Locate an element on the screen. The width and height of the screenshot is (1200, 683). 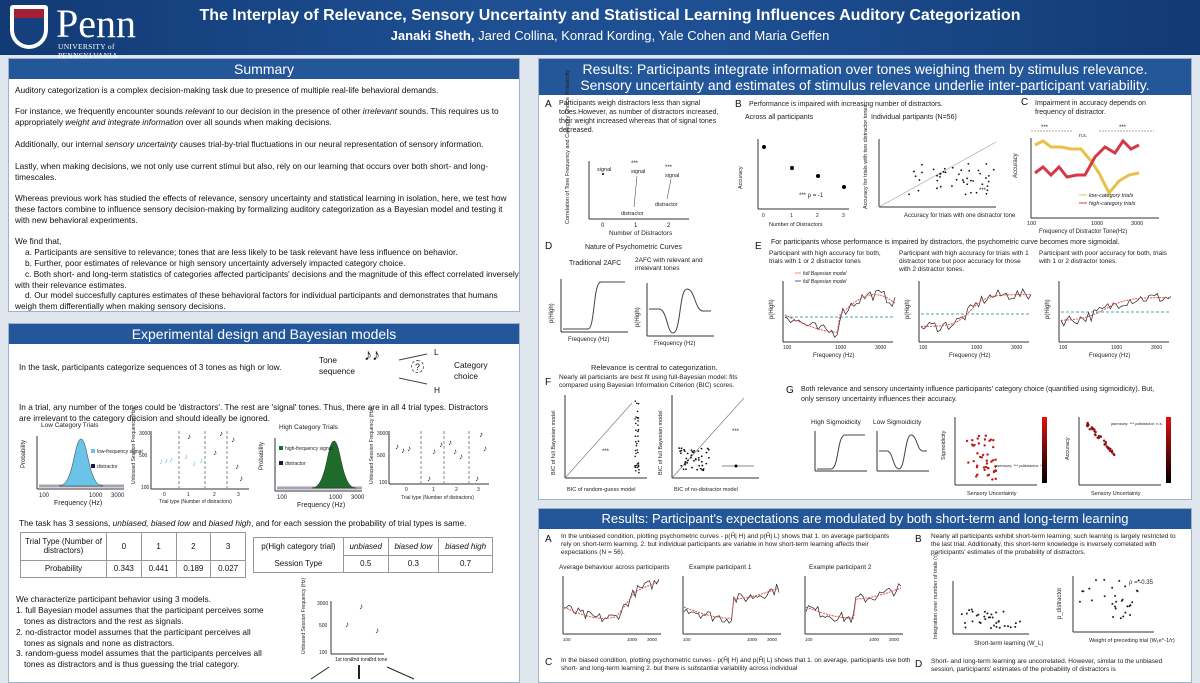
figure-f-title: Relevance is central to categorization. is located at coordinates (654, 367).